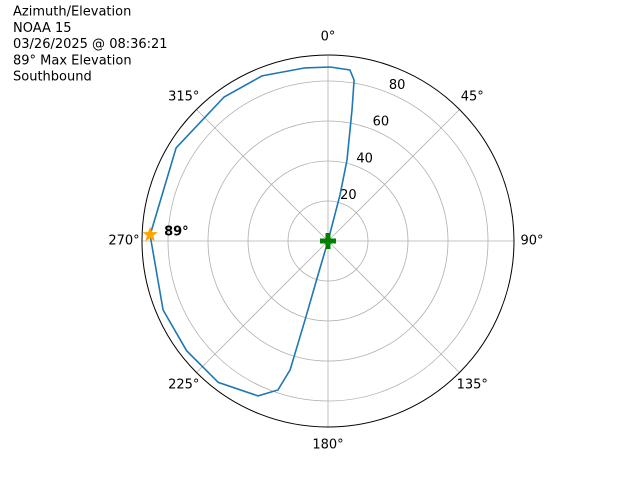 The height and width of the screenshot is (480, 640). What do you see at coordinates (52, 77) in the screenshot?
I see `title-line: Southbound` at bounding box center [52, 77].